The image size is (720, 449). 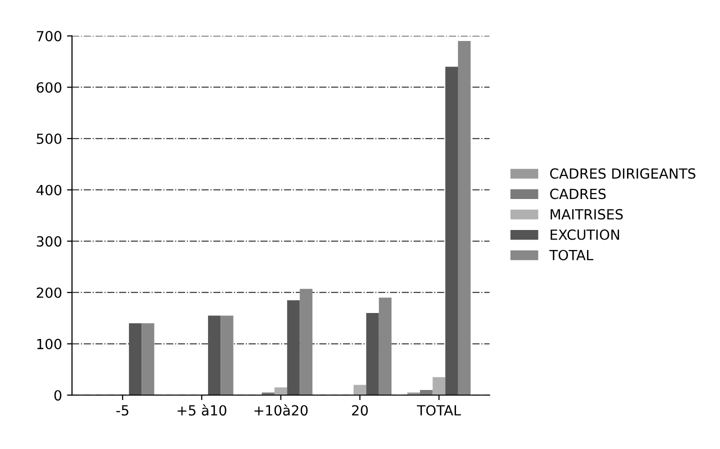 What do you see at coordinates (623, 173) in the screenshot?
I see `legend-label: CADRES DIRIGEANTS` at bounding box center [623, 173].